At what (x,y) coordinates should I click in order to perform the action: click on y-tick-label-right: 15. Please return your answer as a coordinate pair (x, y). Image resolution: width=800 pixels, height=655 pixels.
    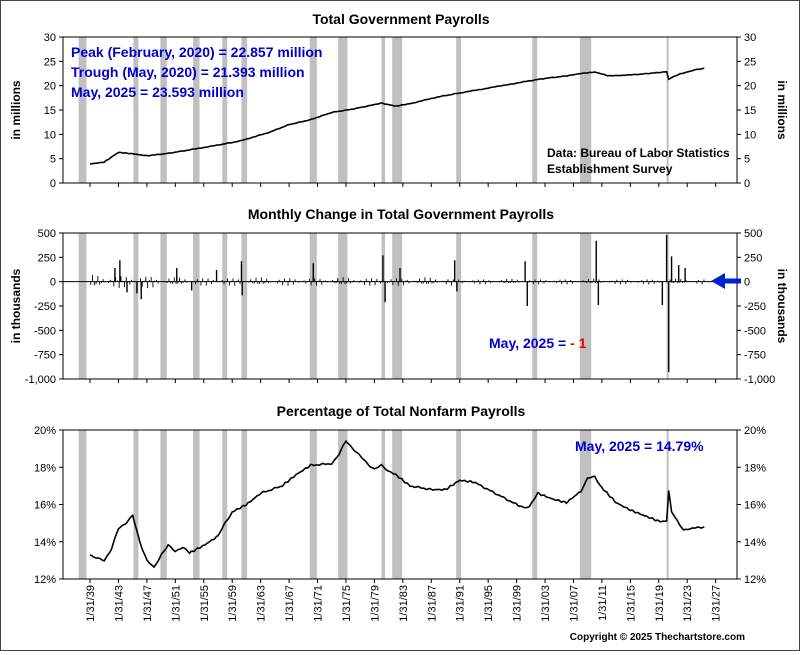
    Looking at the image, I should click on (750, 111).